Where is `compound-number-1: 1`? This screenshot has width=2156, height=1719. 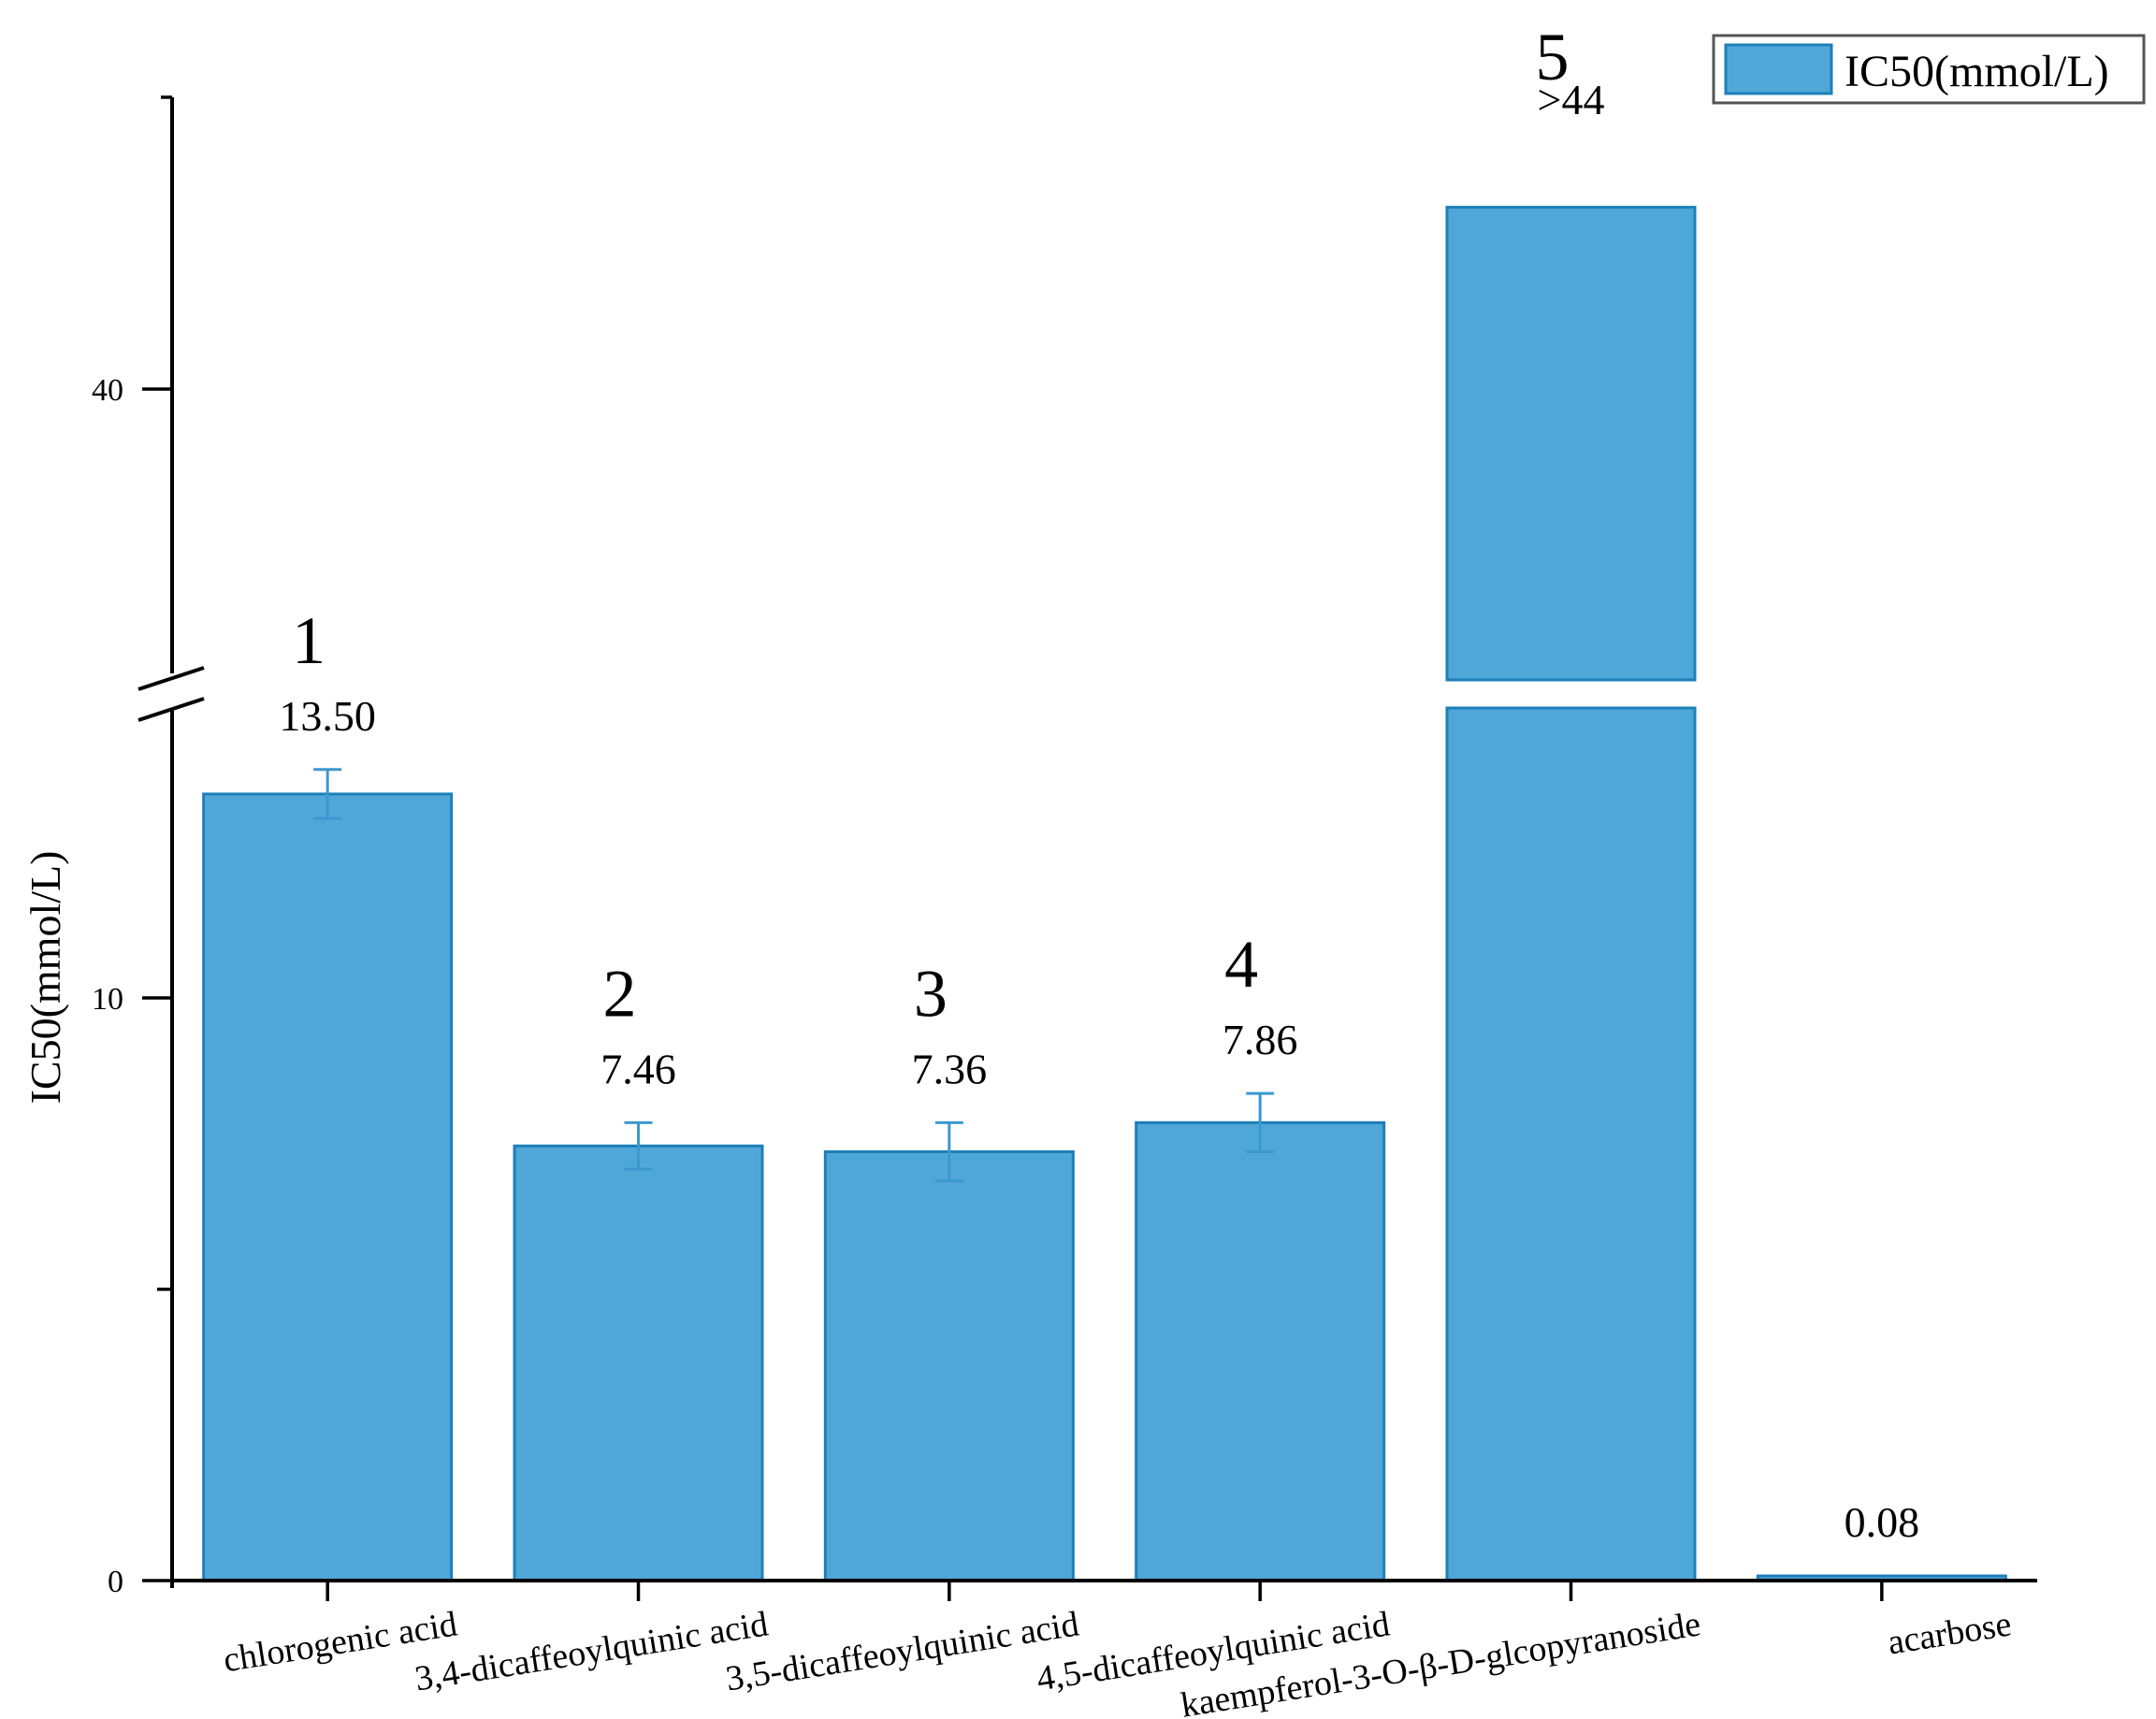
compound-number-1: 1 is located at coordinates (309, 640).